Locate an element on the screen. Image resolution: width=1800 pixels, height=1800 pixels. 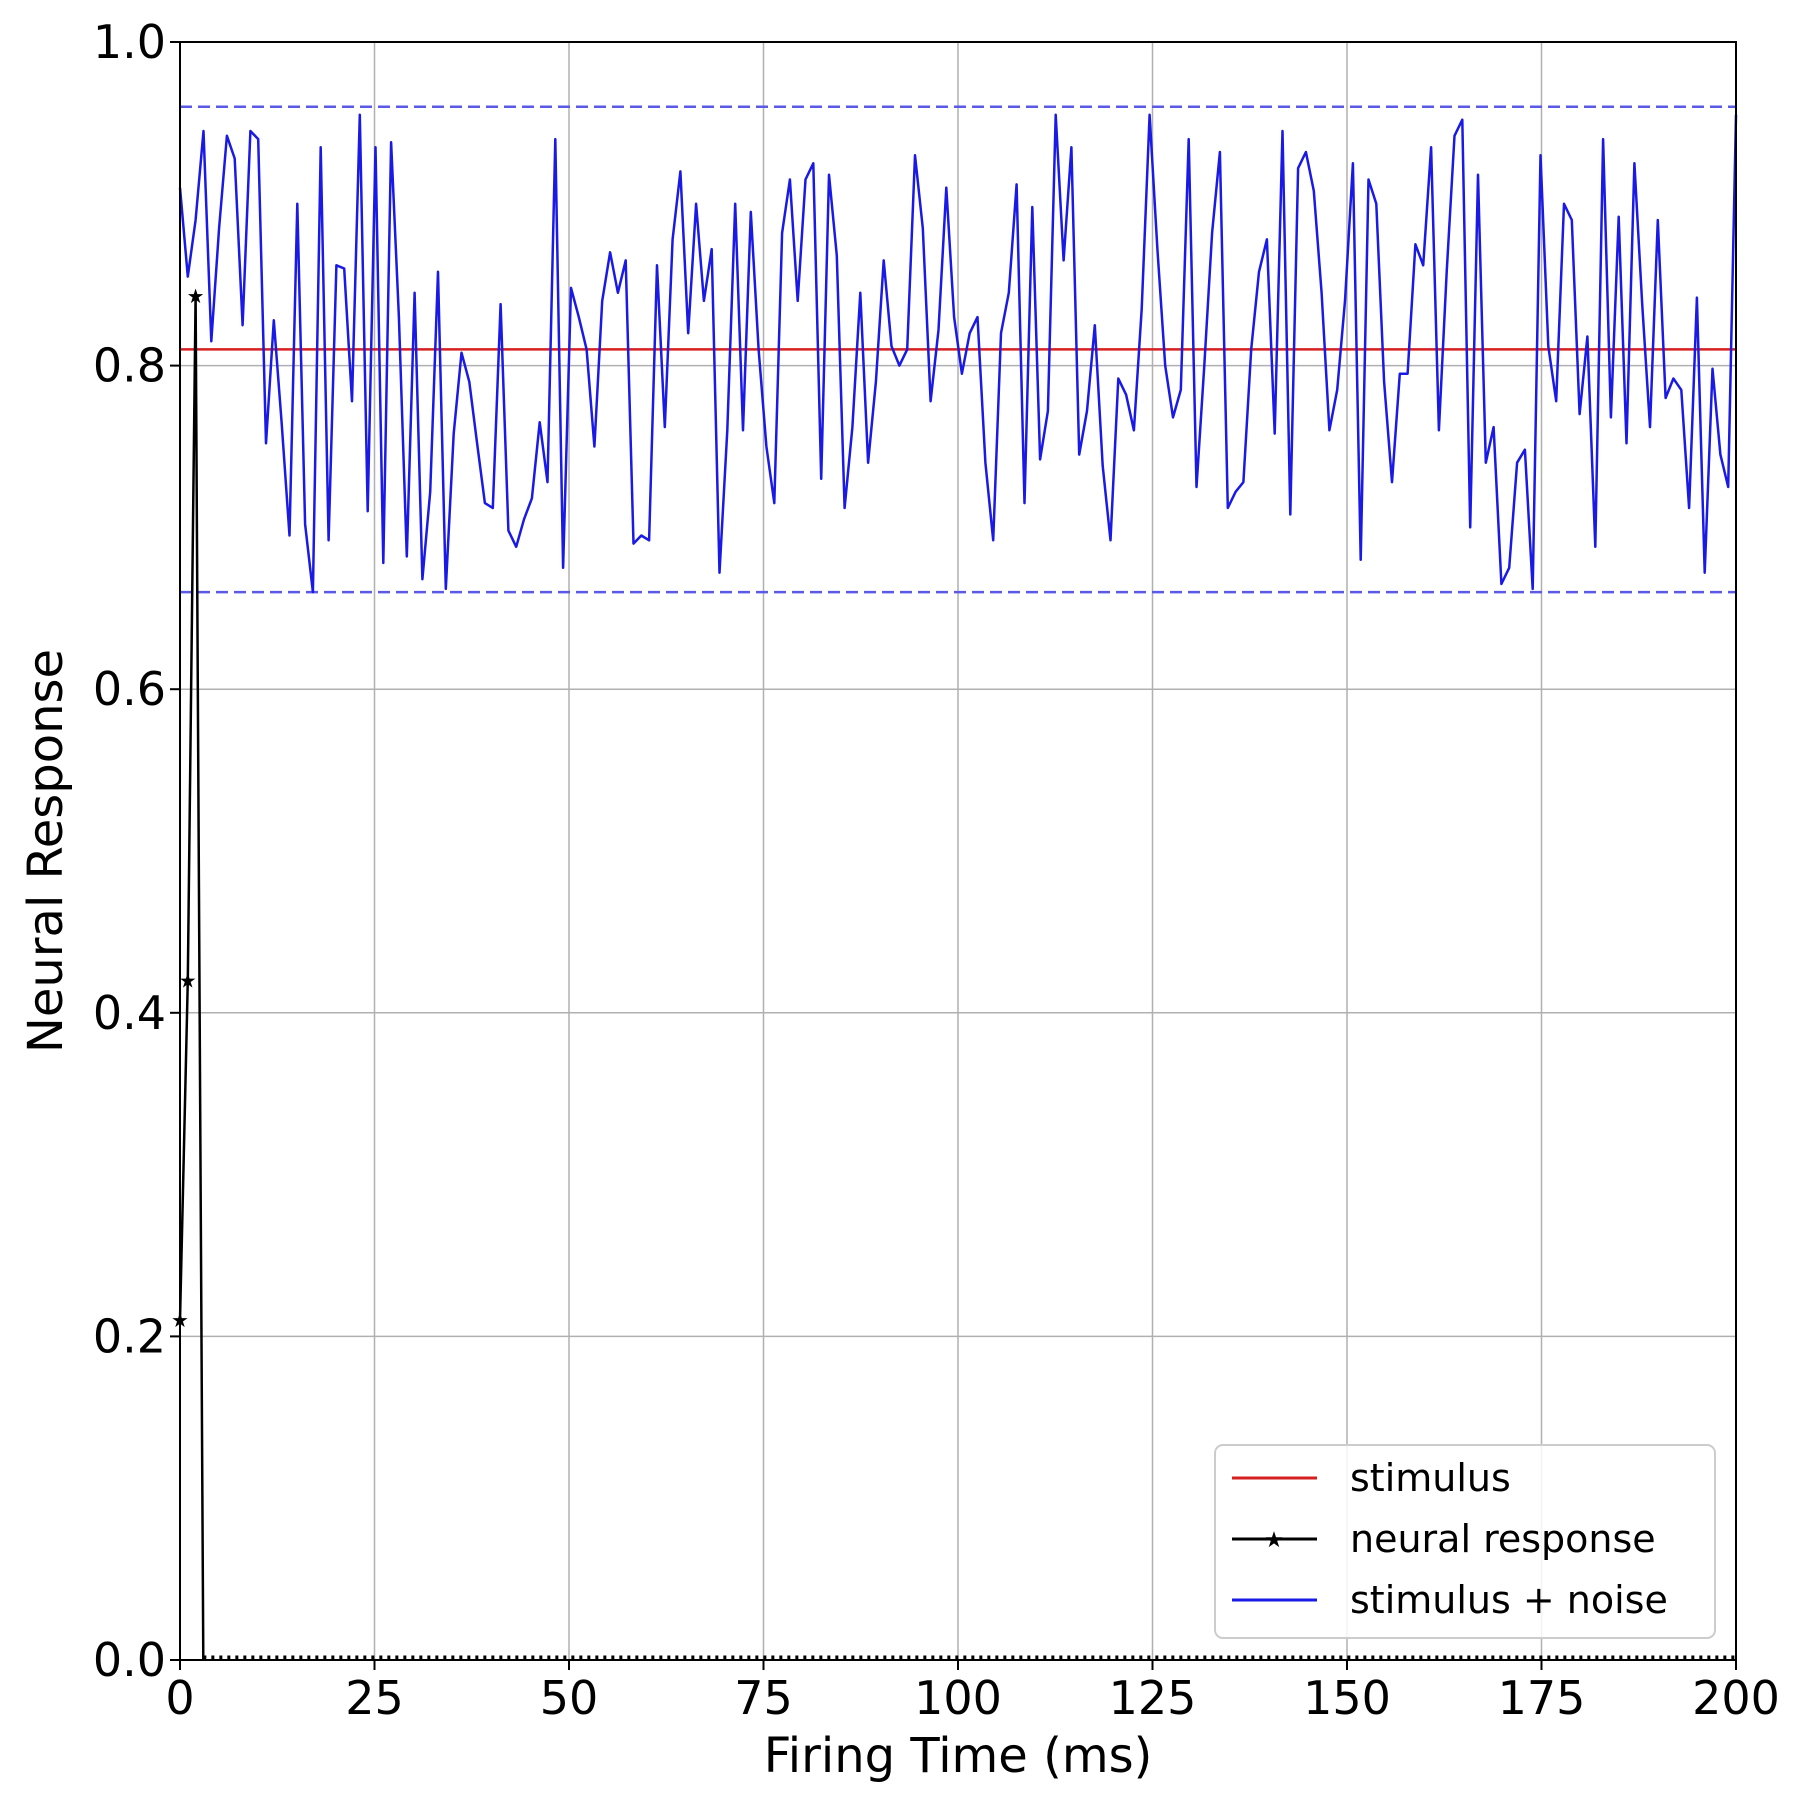
legend-box is located at coordinates (1465, 1541).